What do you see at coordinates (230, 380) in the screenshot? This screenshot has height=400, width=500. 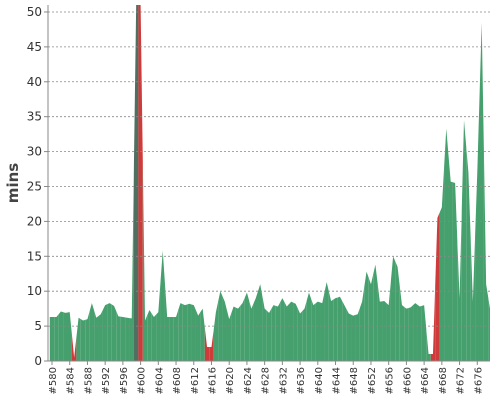 I see `x-tick-label: #620` at bounding box center [230, 380].